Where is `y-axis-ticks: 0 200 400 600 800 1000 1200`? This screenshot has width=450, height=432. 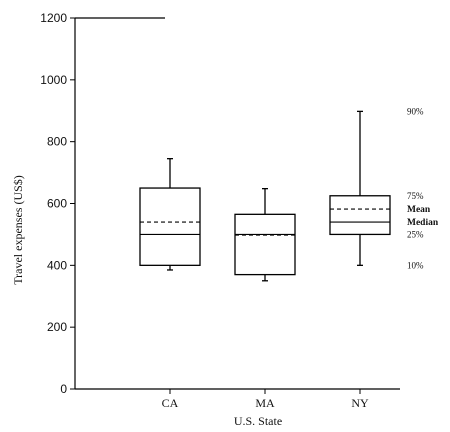 y-axis-ticks: 0 200 400 600 800 1000 1200 is located at coordinates (57, 203).